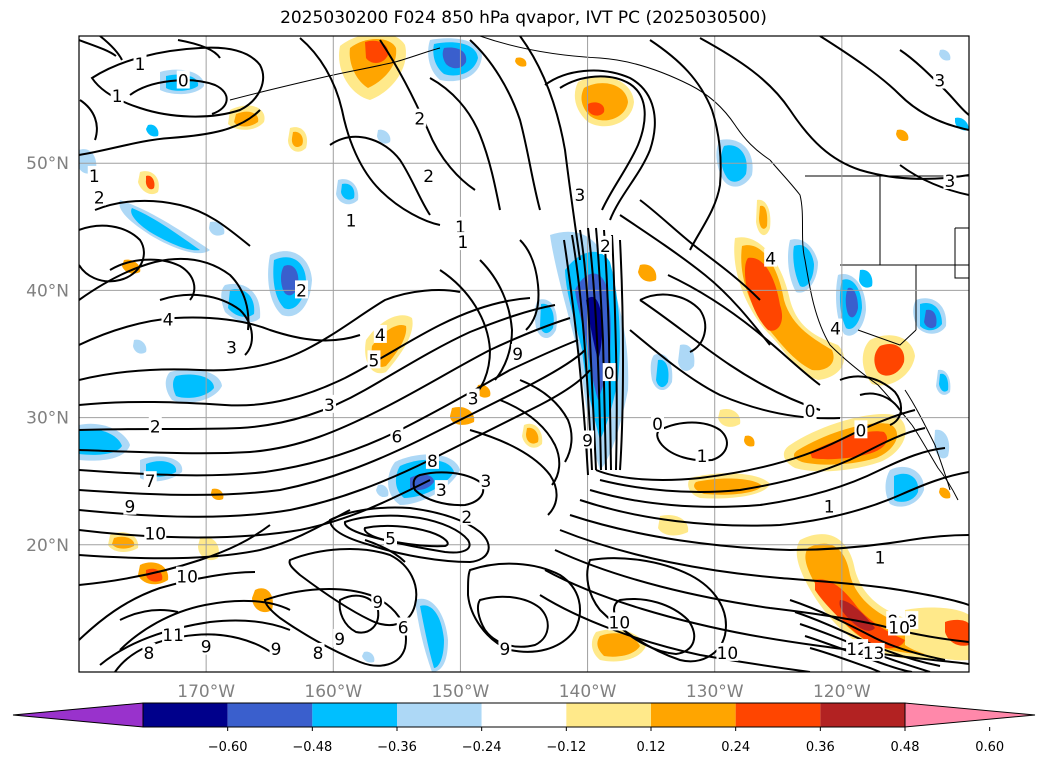 The height and width of the screenshot is (765, 1047). I want to click on contour-label: 5, so click(390, 539).